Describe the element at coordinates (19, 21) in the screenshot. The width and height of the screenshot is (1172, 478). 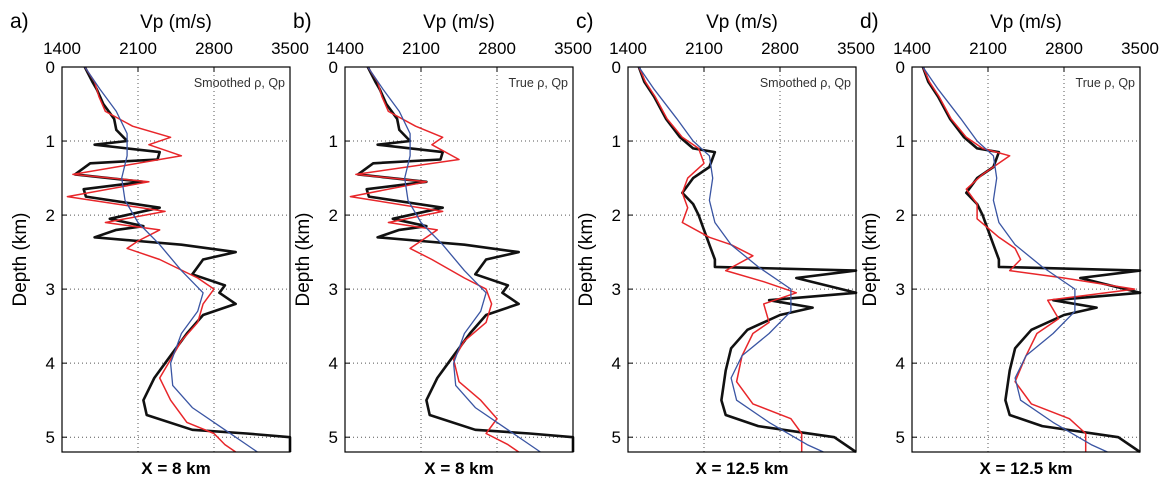
I see `panel-letter: a)` at that location.